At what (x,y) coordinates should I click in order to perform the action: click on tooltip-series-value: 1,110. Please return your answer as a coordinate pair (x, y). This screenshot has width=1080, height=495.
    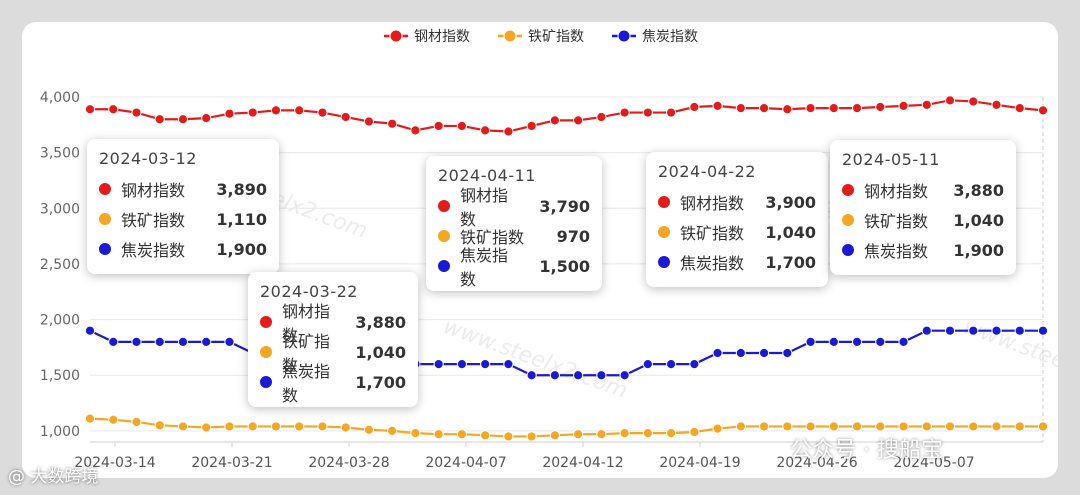
    Looking at the image, I should click on (241, 219).